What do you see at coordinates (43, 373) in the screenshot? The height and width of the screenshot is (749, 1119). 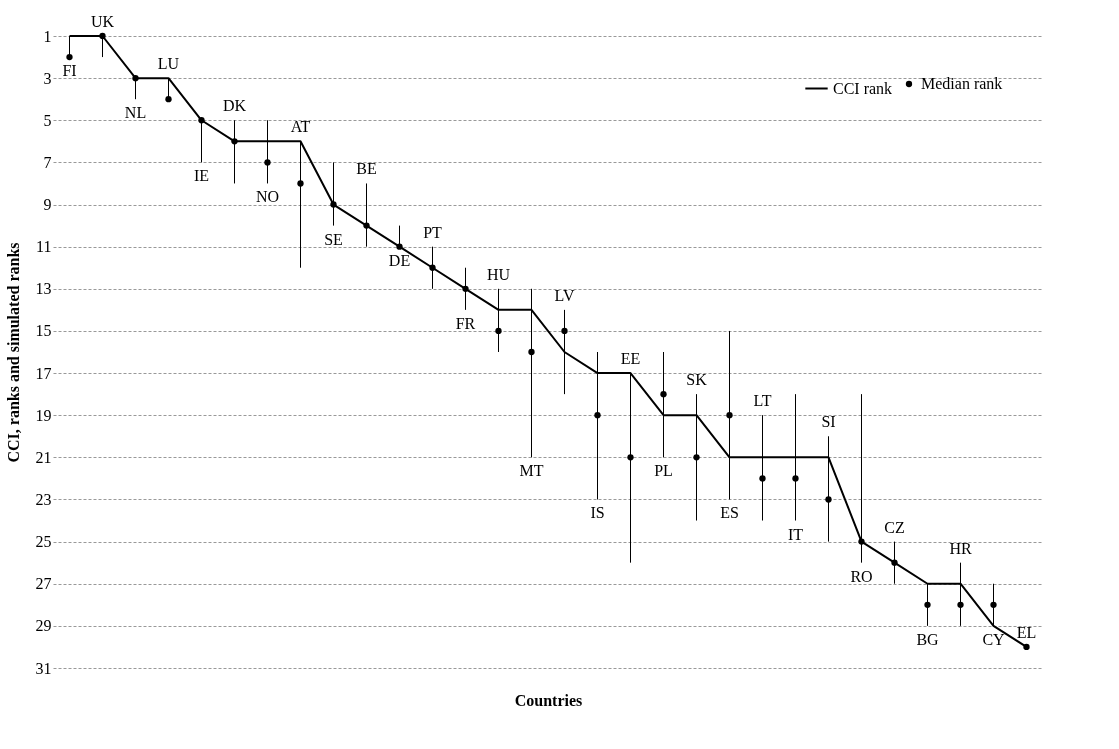 I see `y-tick-label: 17` at bounding box center [43, 373].